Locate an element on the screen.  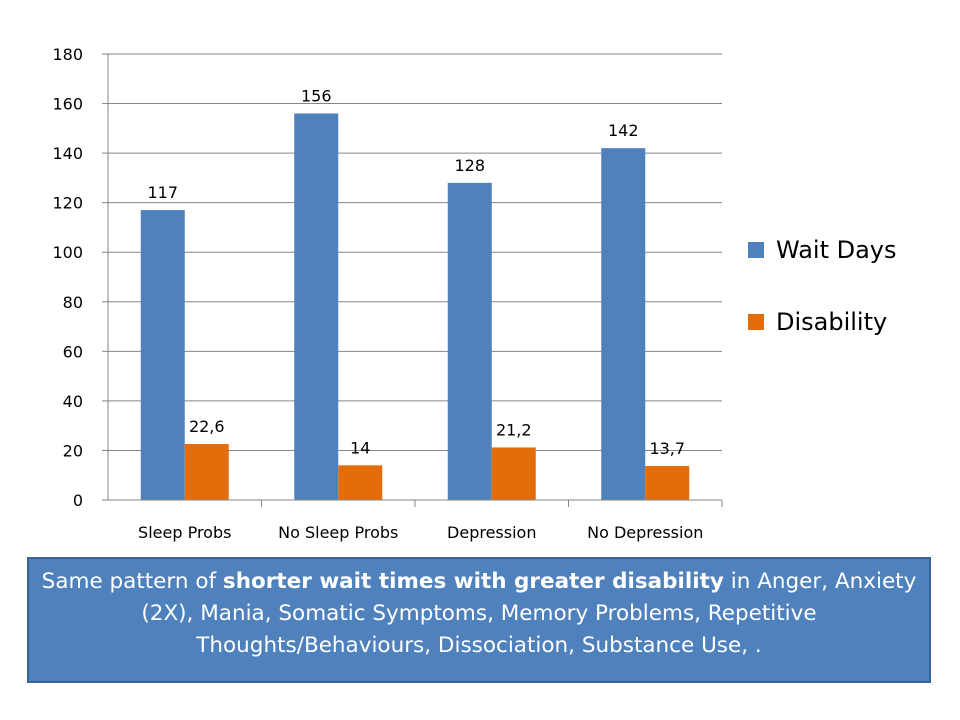
data-label-wait-days: 142 is located at coordinates (623, 130).